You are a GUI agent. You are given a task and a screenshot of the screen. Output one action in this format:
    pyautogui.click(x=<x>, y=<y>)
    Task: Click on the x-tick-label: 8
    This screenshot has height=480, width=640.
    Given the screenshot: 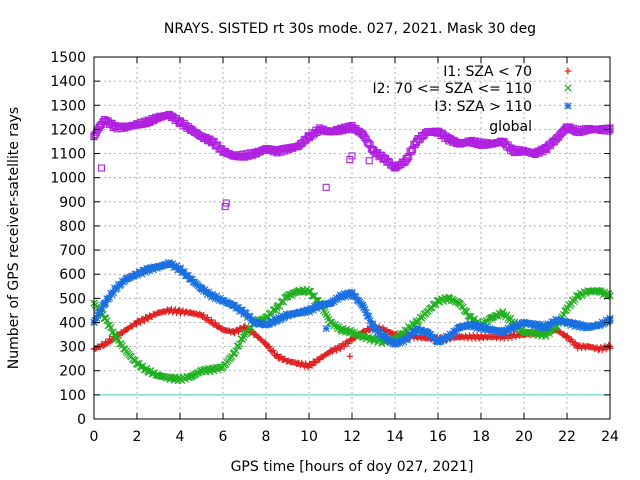 What is the action you would take?
    pyautogui.click(x=266, y=437)
    